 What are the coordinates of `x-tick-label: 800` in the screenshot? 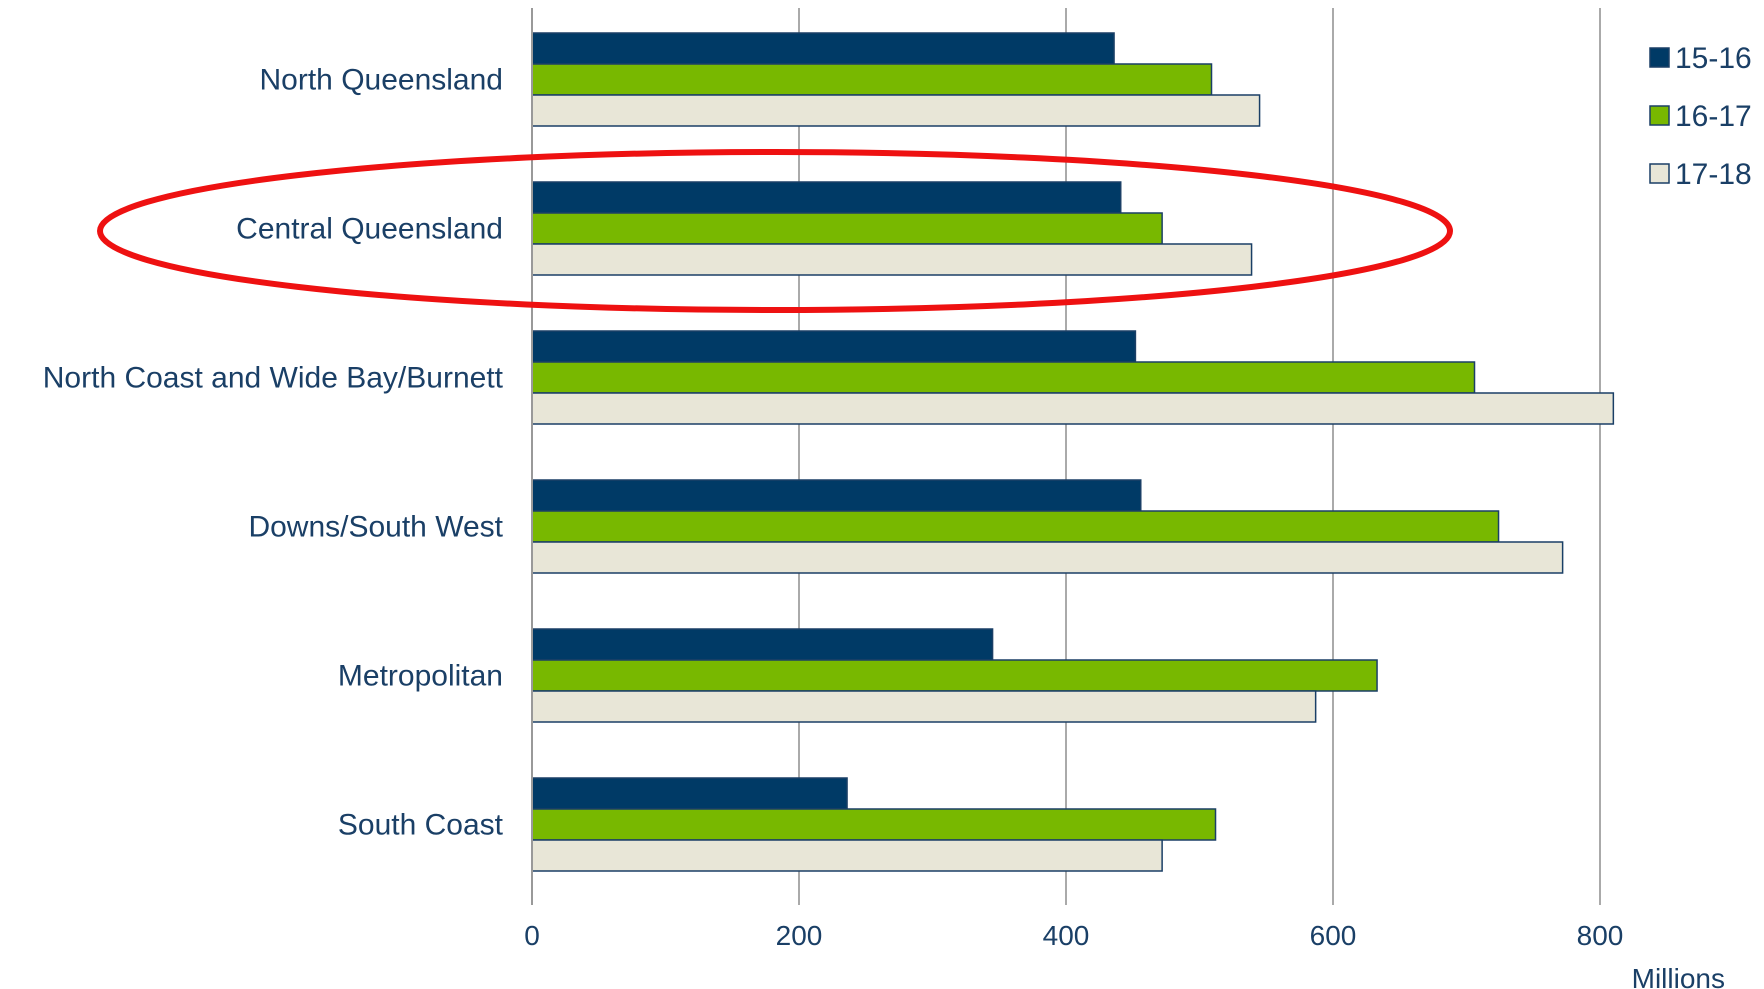 It's located at (1600, 935).